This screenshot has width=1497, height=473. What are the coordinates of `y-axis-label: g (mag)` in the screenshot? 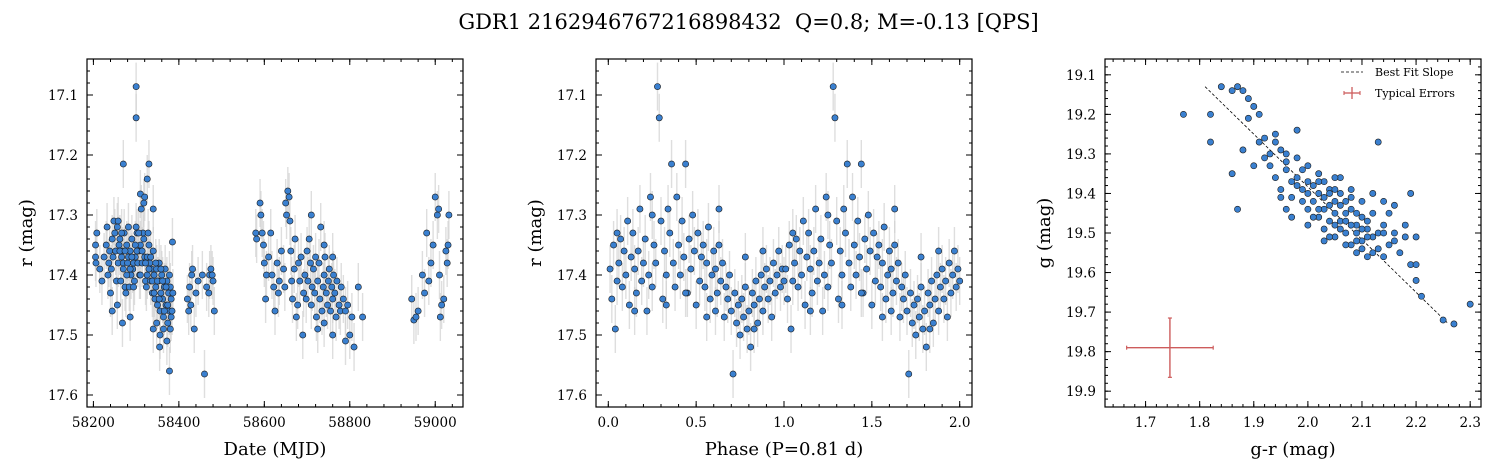 It's located at (1044, 233).